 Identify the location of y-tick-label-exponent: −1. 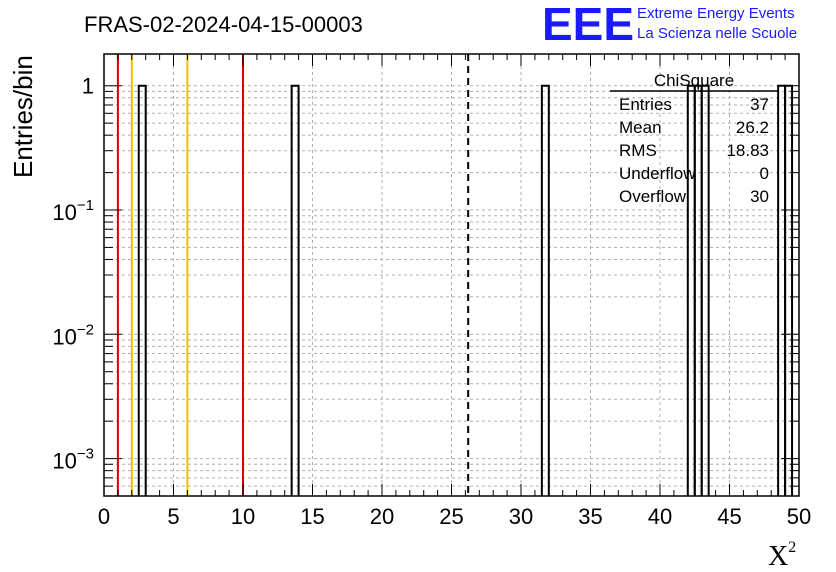
(85, 205).